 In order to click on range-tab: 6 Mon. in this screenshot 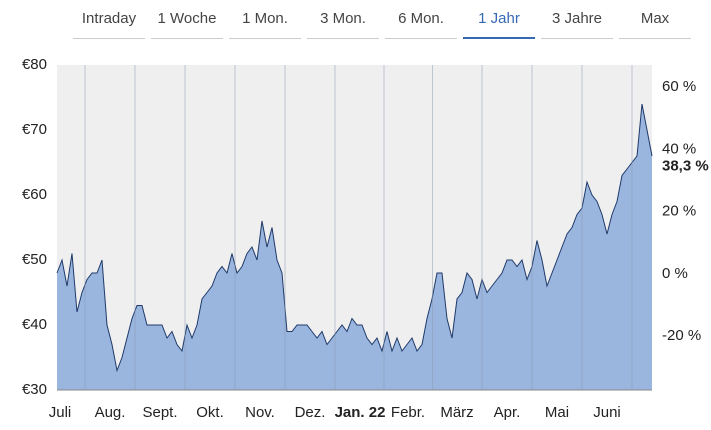, I will do `click(421, 19)`.